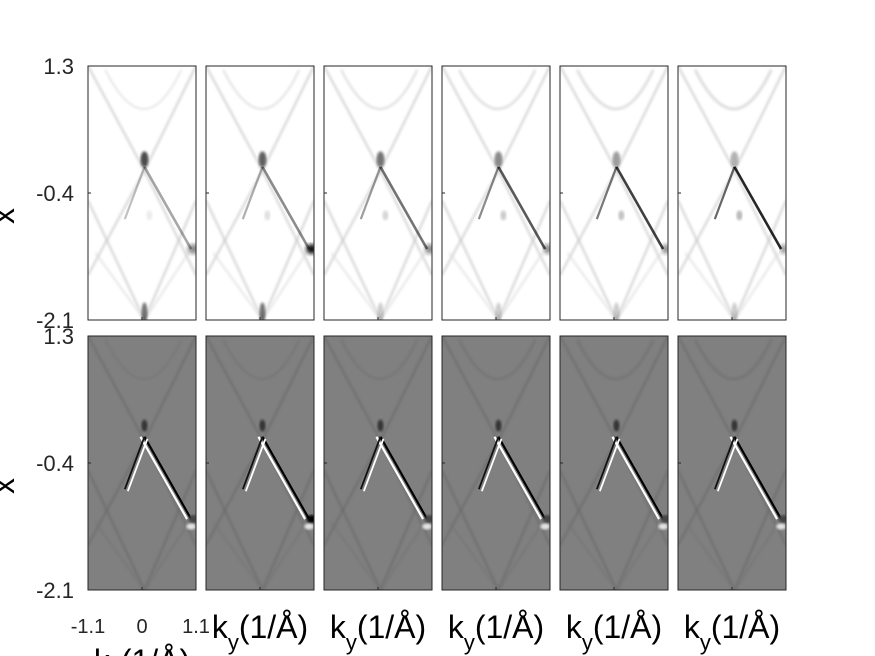 The width and height of the screenshot is (875, 656). Describe the element at coordinates (496, 193) in the screenshot. I see `panel-r1-c4` at that location.